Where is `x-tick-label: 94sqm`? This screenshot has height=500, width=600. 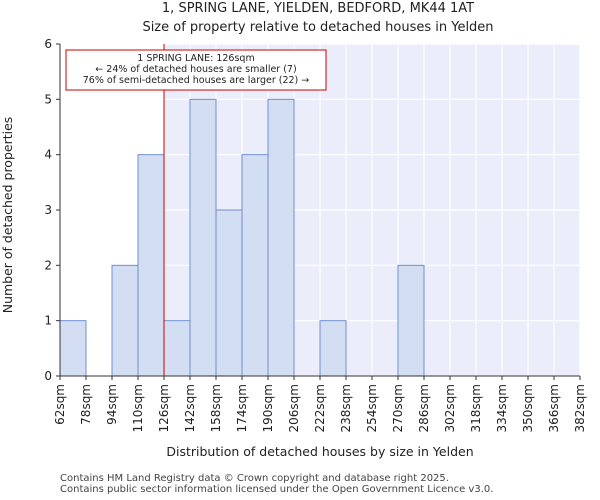 x-tick-label: 94sqm is located at coordinates (112, 404).